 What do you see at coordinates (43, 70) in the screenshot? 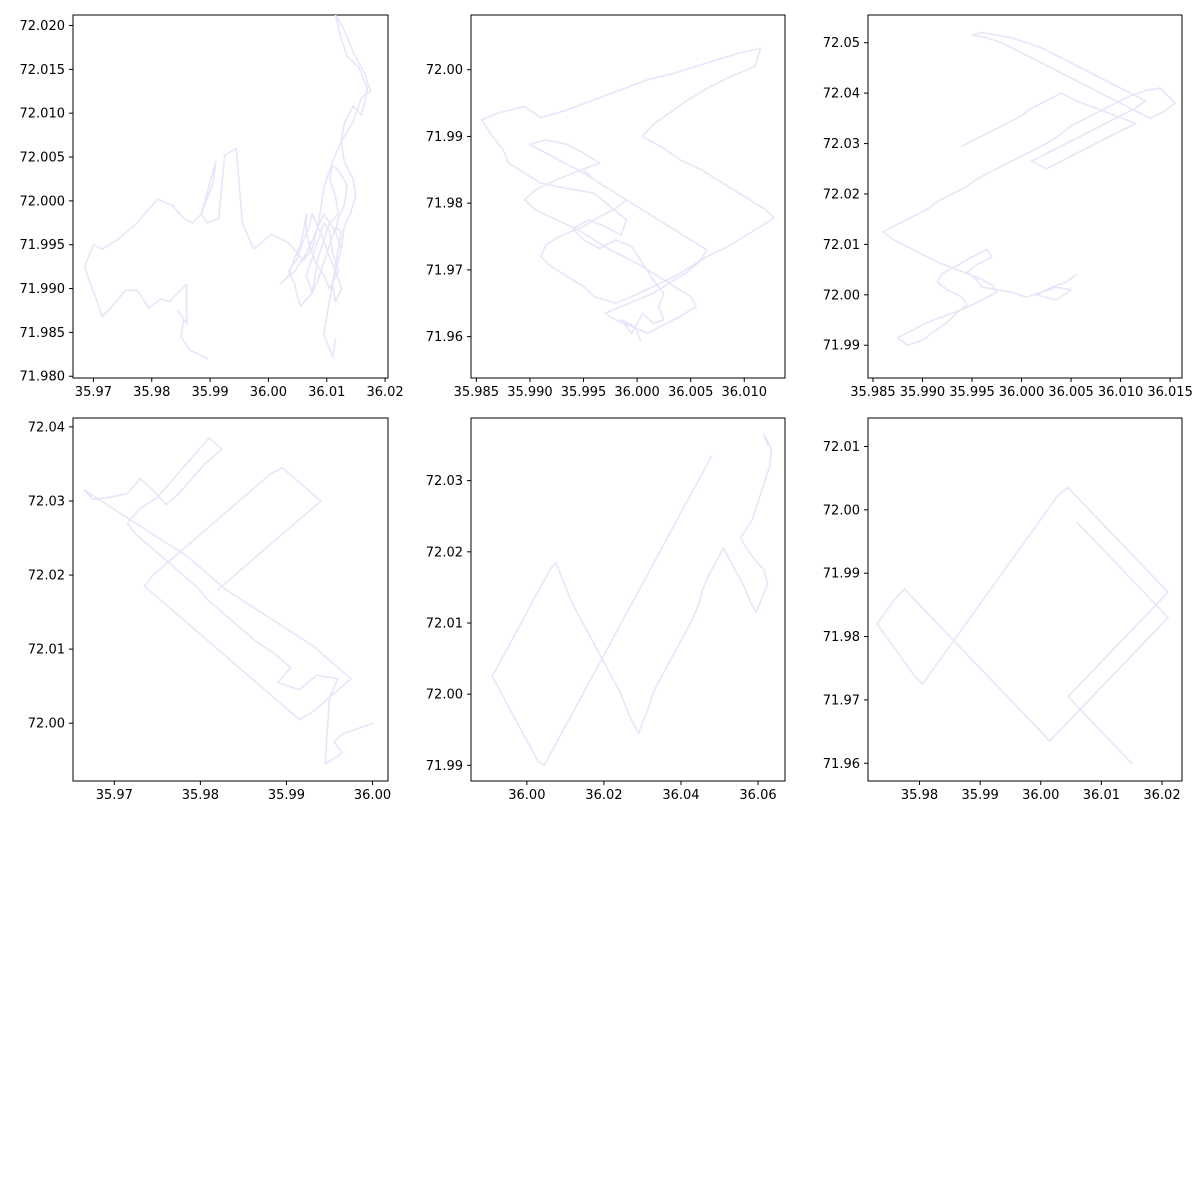
I see `y-tick-label: 72.015` at bounding box center [43, 70].